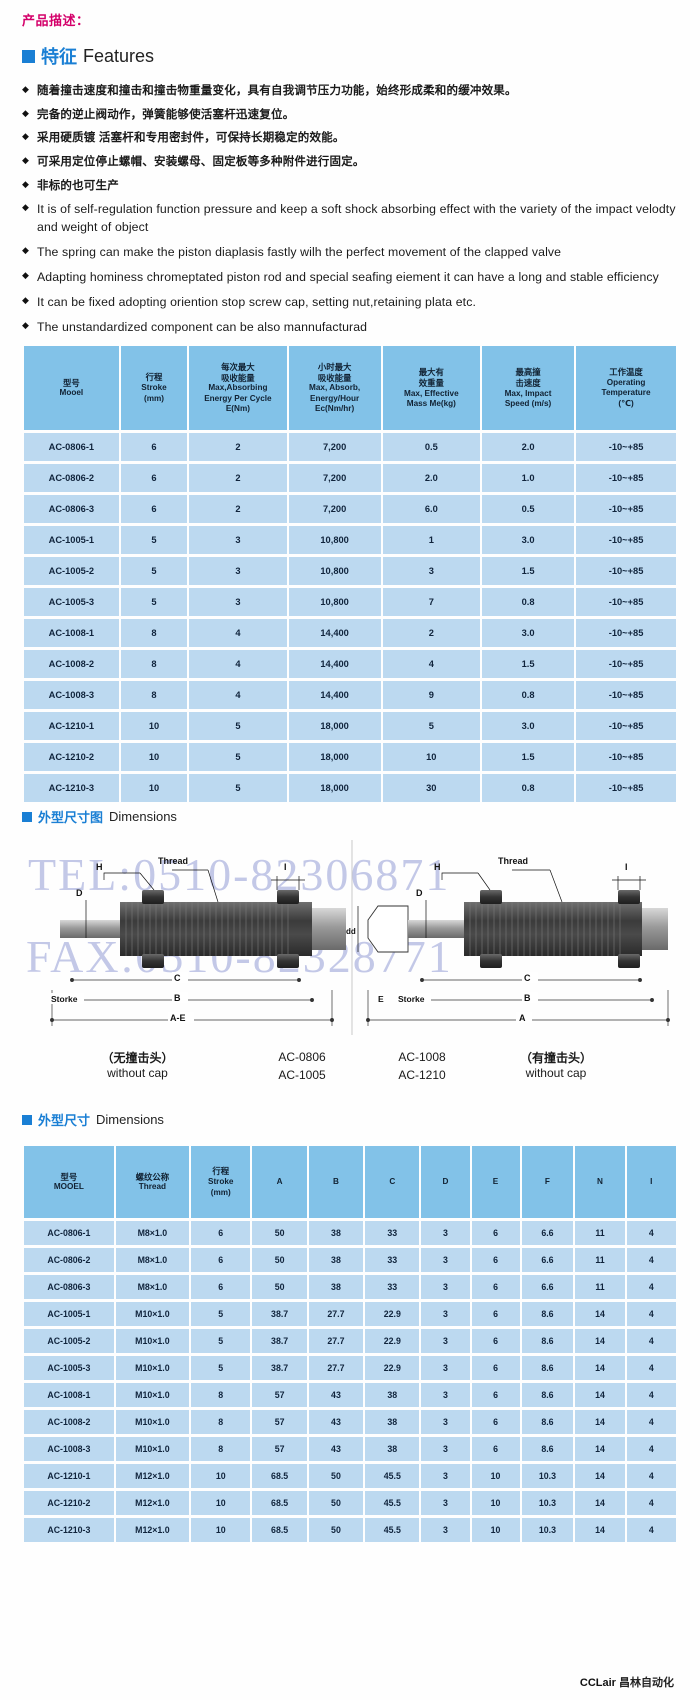 This screenshot has width=700, height=1700. I want to click on table-cell: 10,800, so click(334, 540).